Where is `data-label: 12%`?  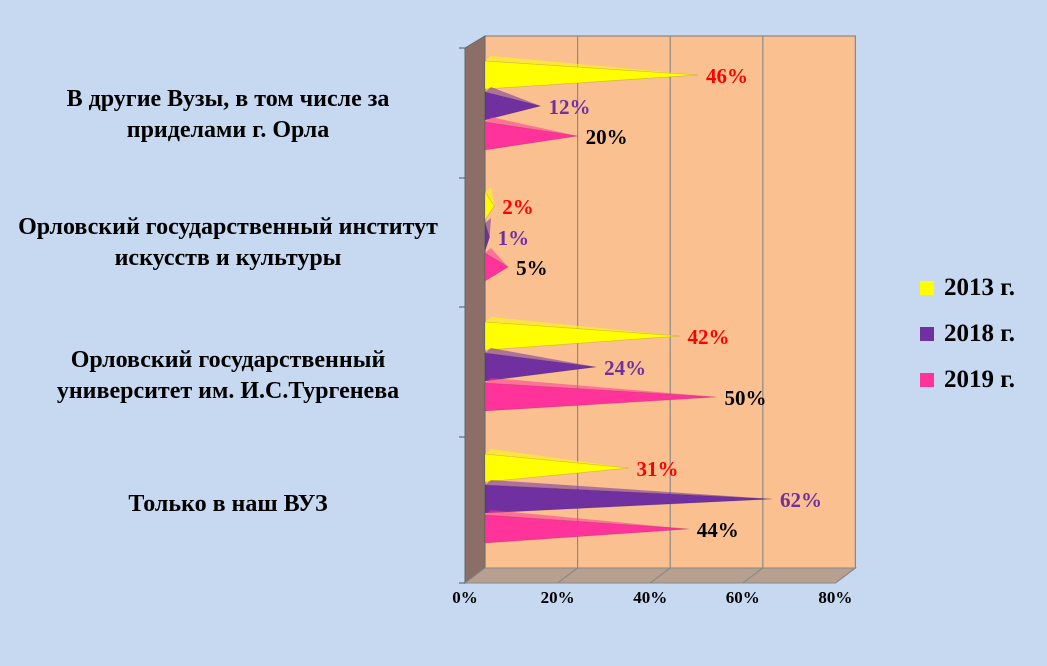
data-label: 12% is located at coordinates (570, 107).